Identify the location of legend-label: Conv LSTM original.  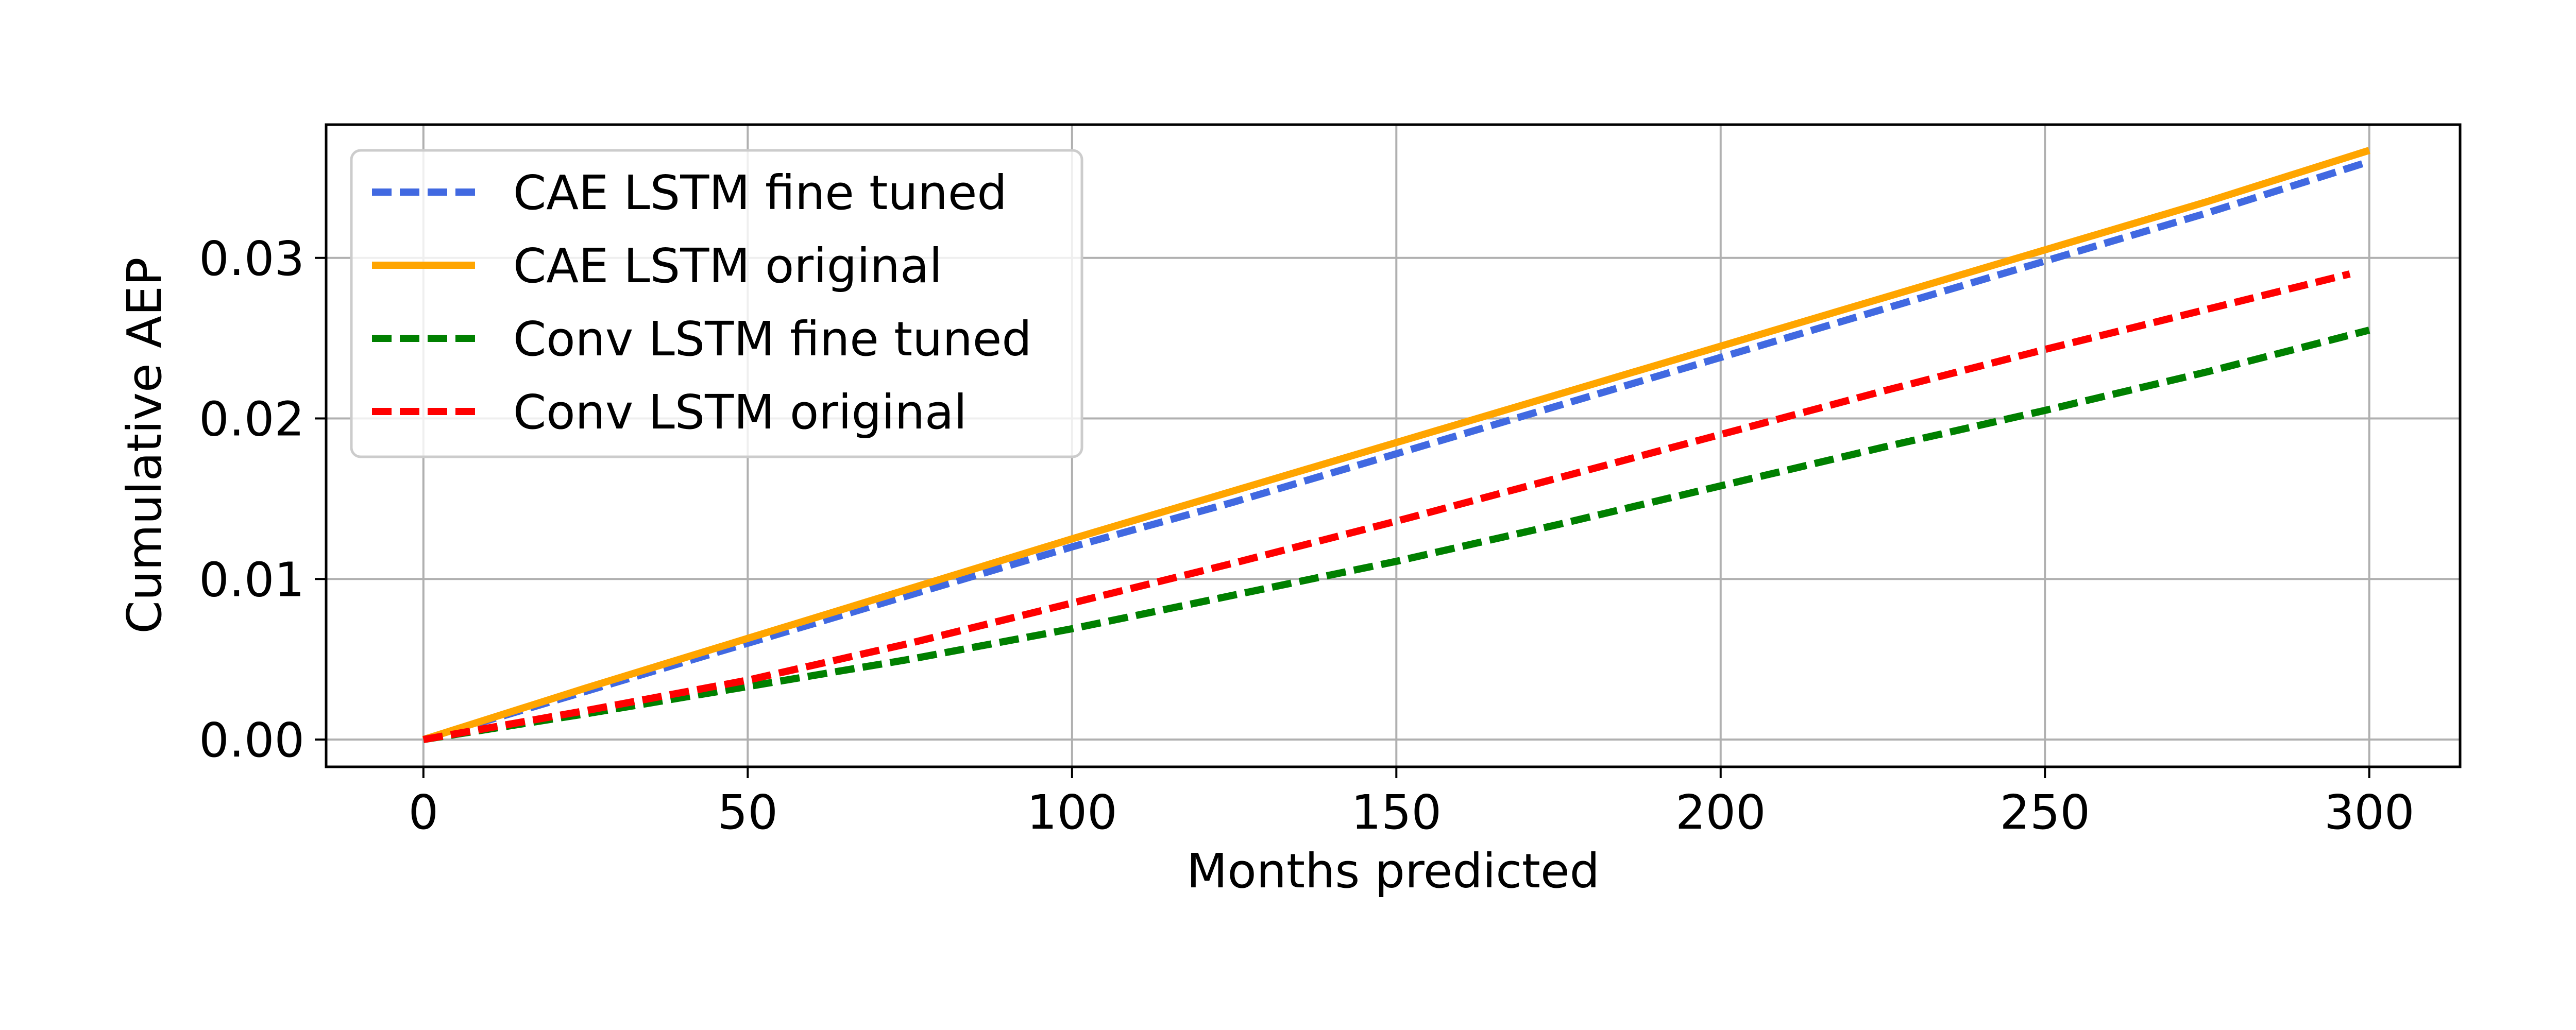
(740, 412).